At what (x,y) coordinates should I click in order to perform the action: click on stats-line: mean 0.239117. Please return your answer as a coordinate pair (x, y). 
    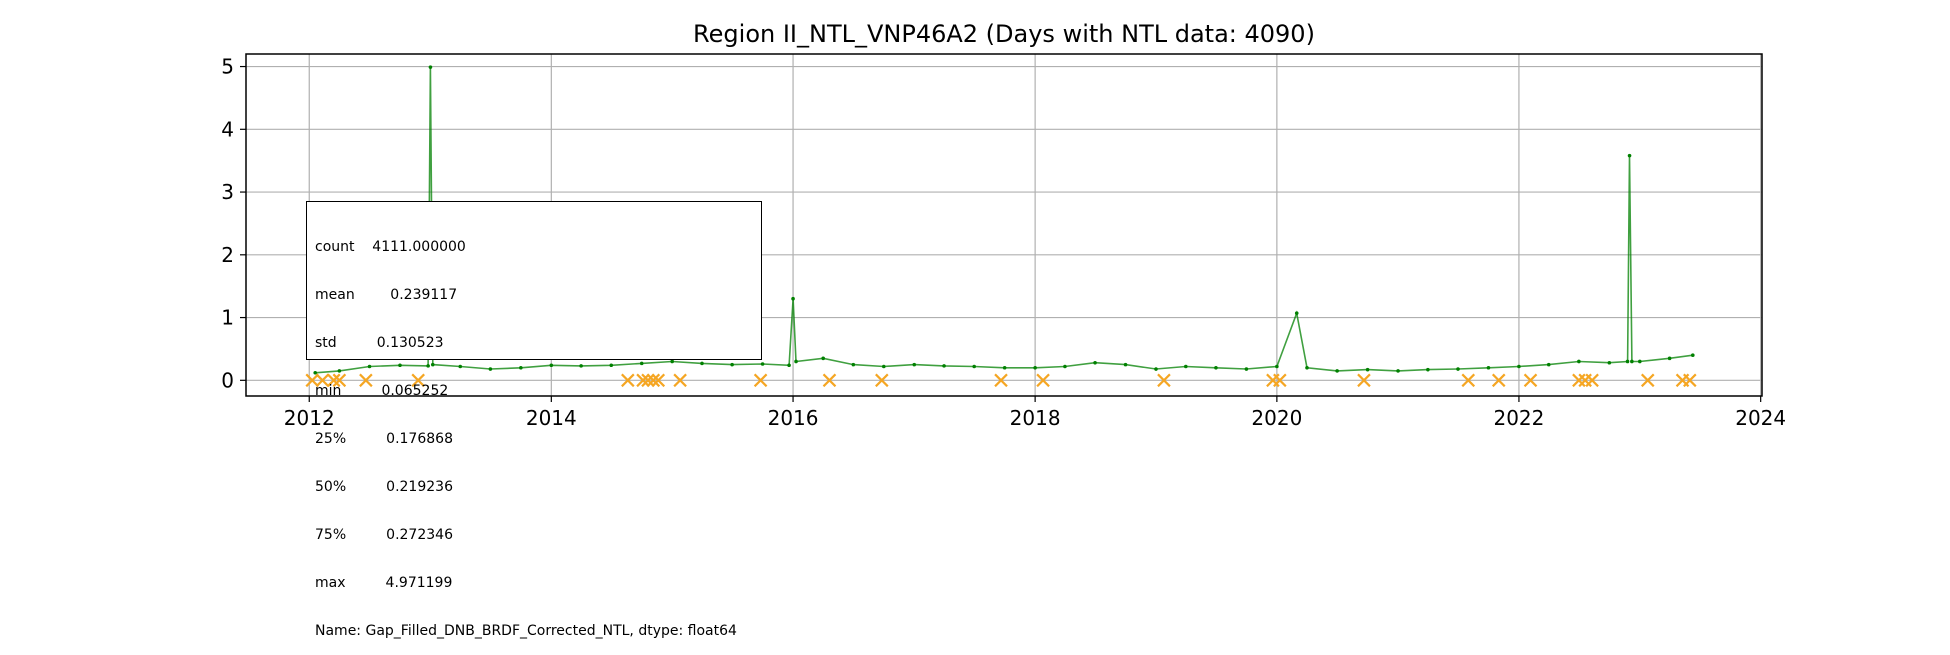
    Looking at the image, I should click on (386, 295).